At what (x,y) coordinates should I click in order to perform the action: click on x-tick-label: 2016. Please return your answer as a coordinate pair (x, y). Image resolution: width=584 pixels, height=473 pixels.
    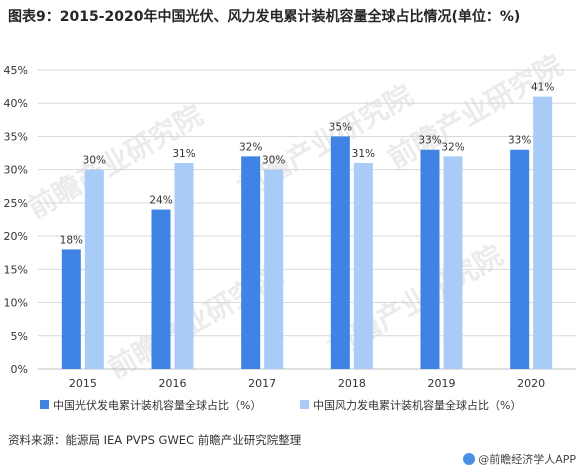
    Looking at the image, I should click on (173, 383).